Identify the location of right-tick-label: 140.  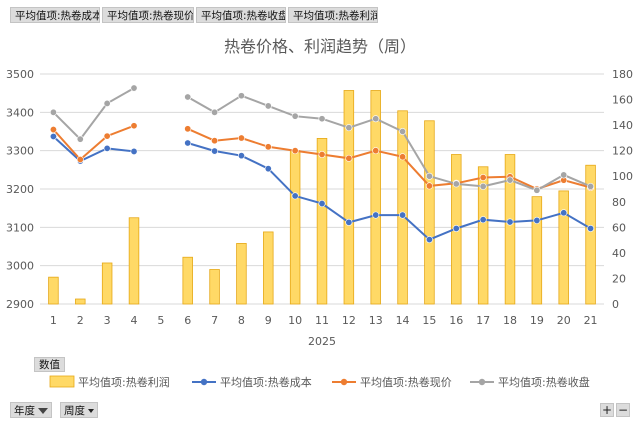
(622, 125).